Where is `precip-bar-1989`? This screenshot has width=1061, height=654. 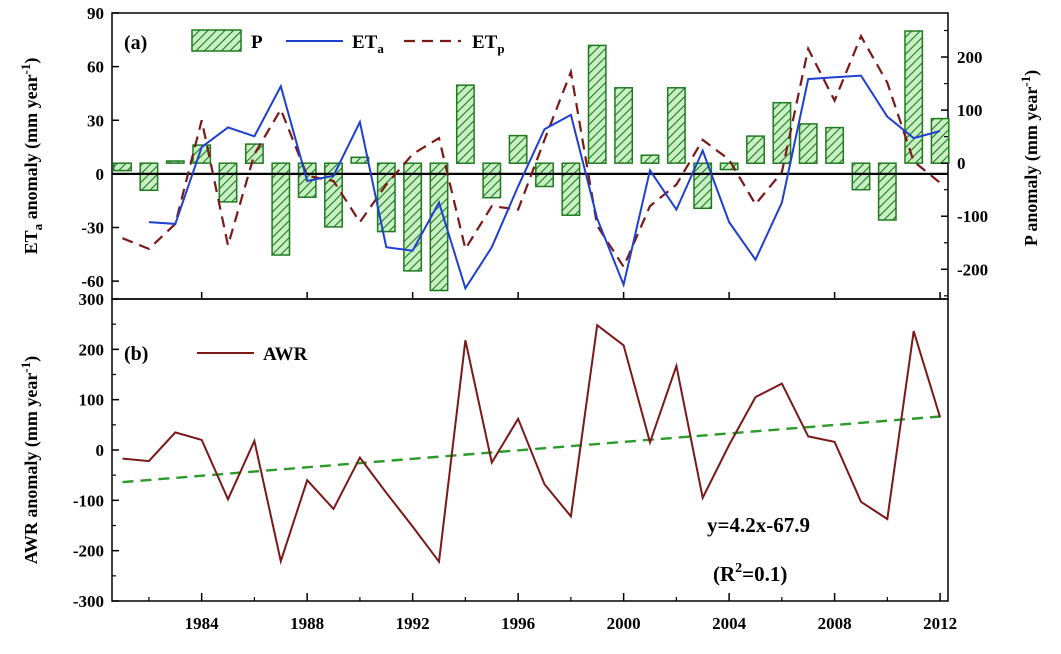 precip-bar-1989 is located at coordinates (333, 195).